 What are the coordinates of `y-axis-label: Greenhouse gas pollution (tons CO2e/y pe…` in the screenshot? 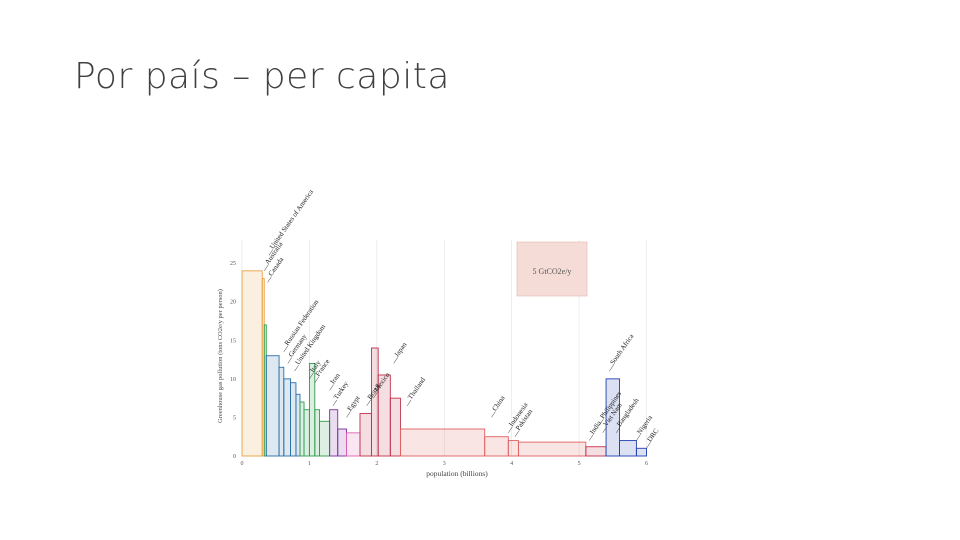 It's located at (220, 356).